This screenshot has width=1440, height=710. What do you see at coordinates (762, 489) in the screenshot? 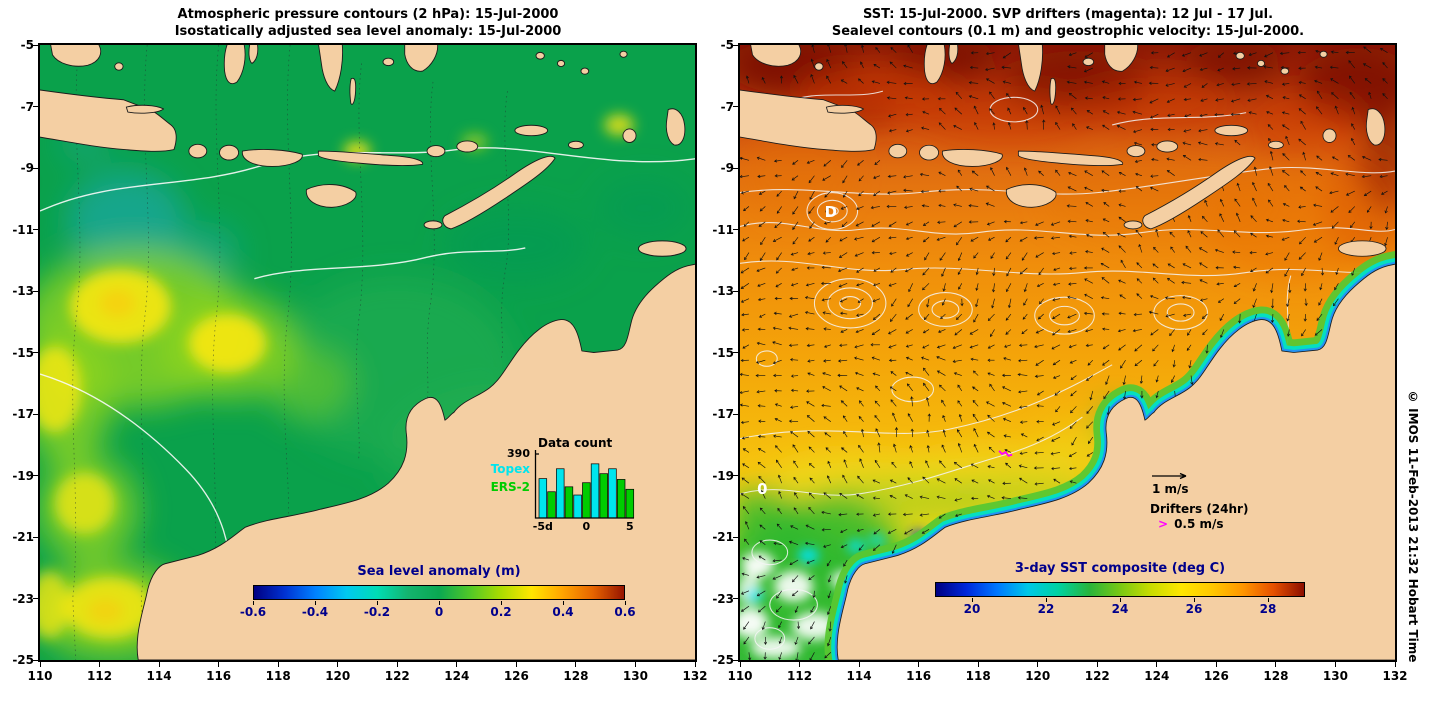
I see `contour-label: 0` at bounding box center [762, 489].